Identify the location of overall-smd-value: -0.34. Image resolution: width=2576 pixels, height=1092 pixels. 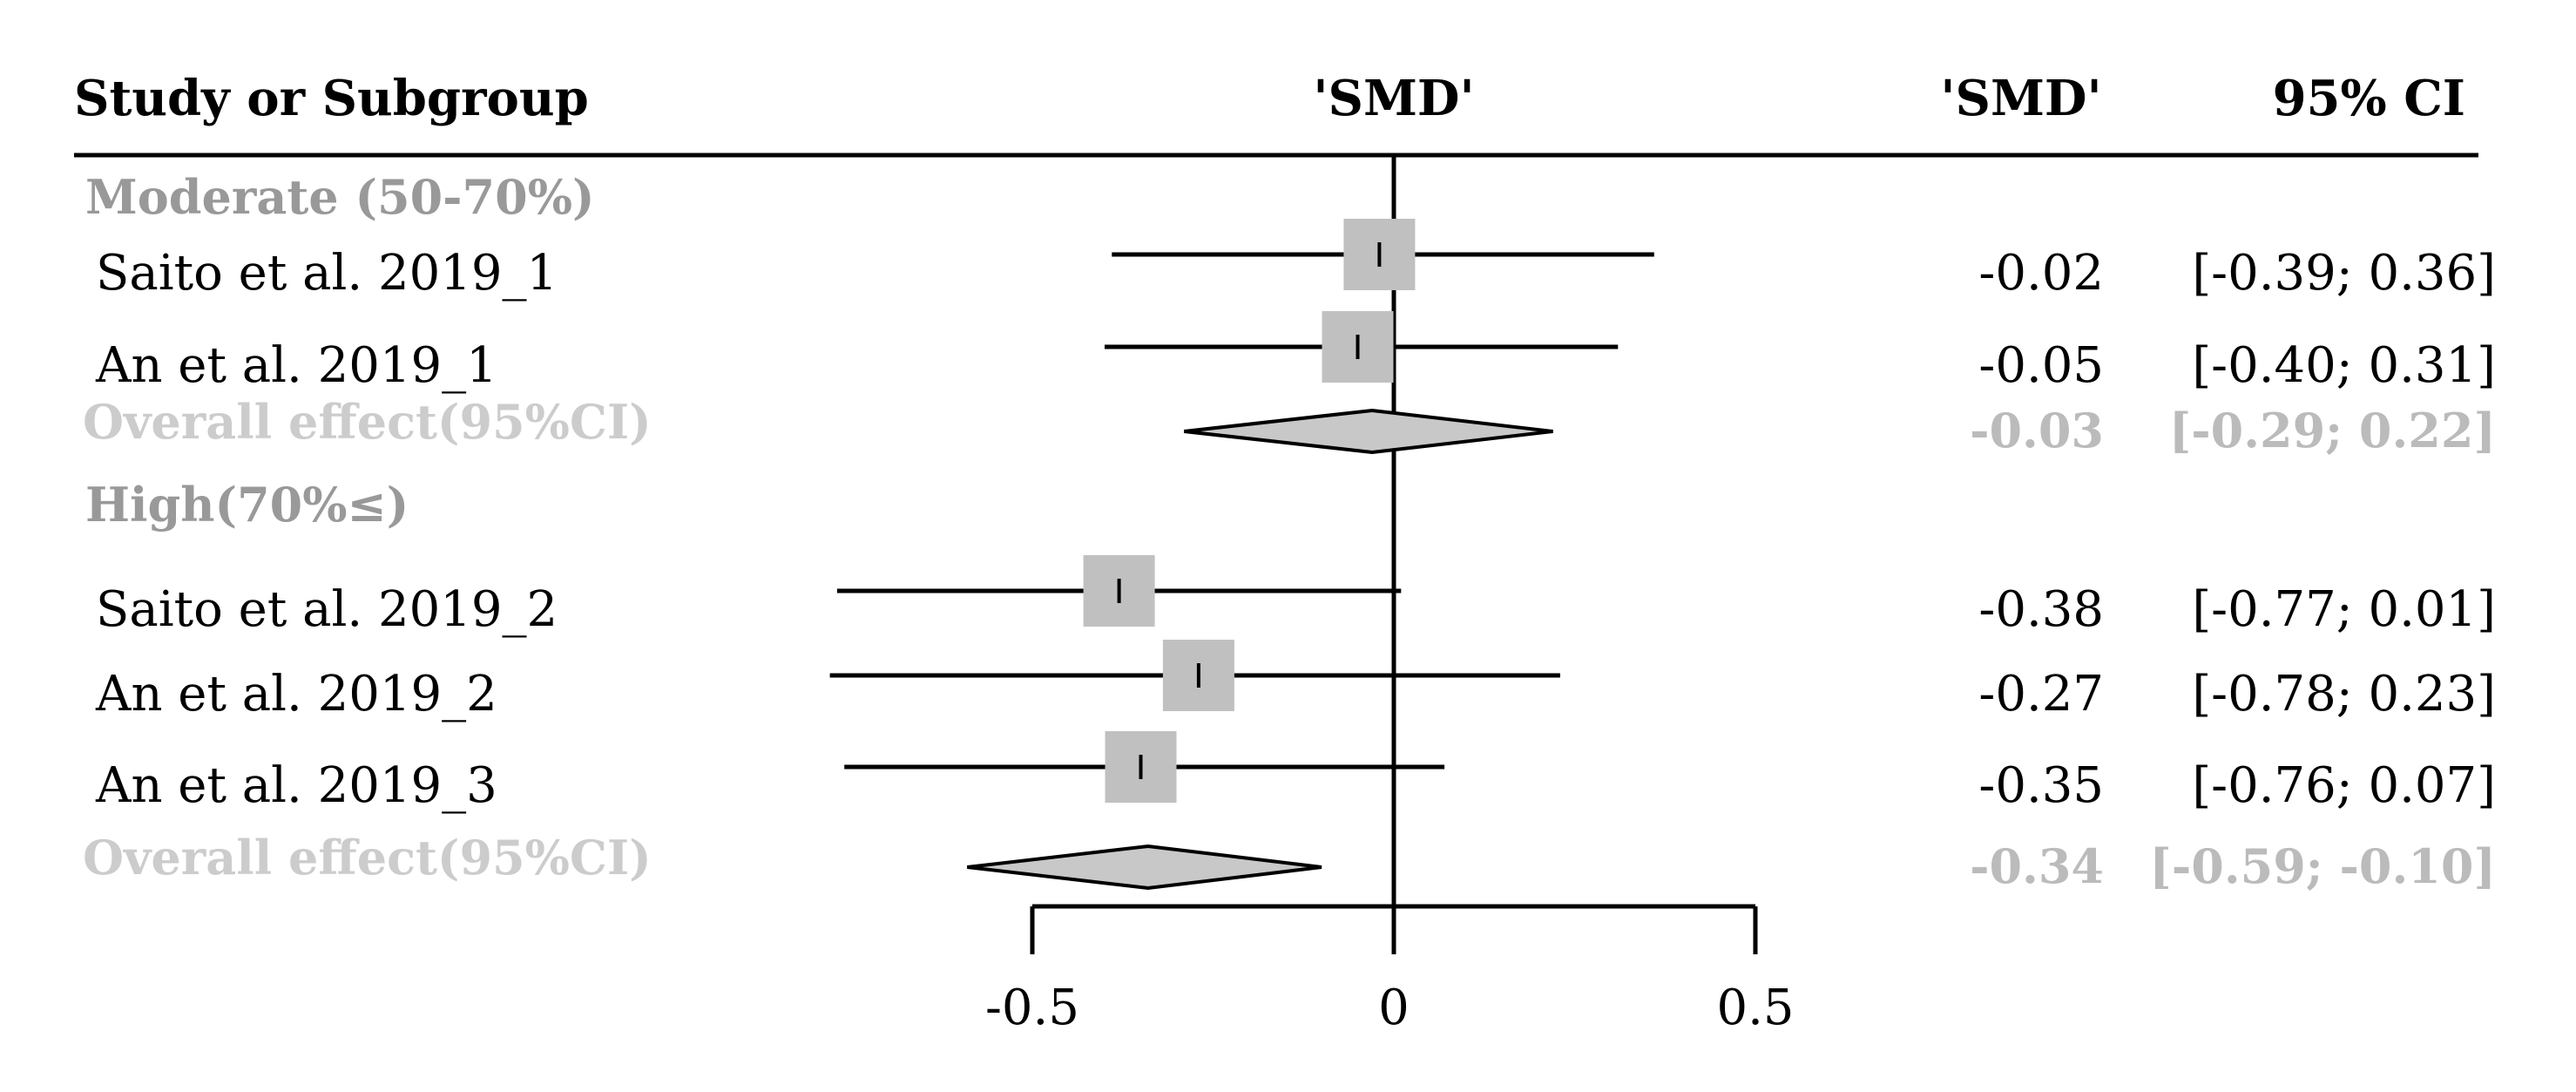
(2037, 866).